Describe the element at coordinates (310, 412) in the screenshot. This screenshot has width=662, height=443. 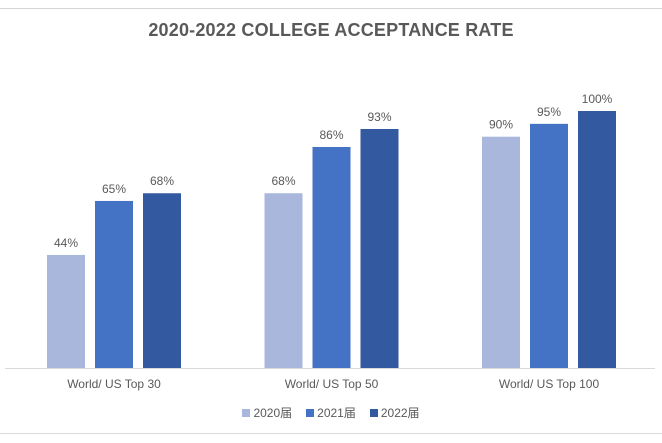
I see `legend-swatch-2021` at that location.